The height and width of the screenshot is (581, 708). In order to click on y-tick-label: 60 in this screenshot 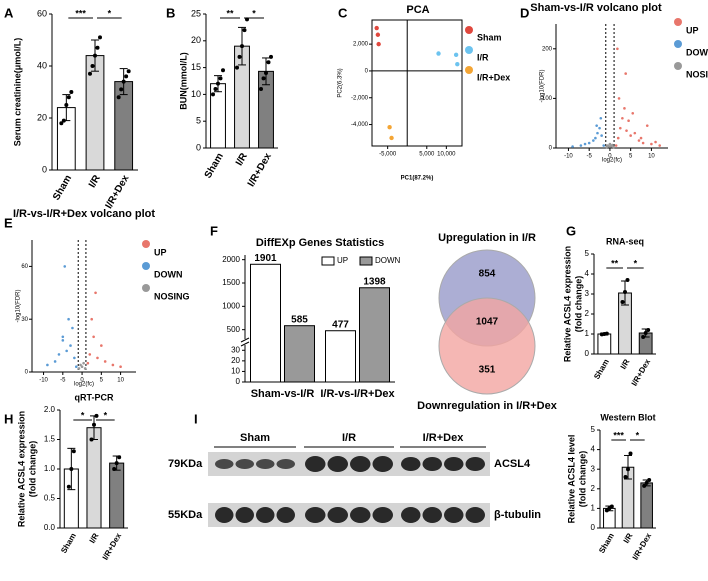, I will do `click(42, 13)`.